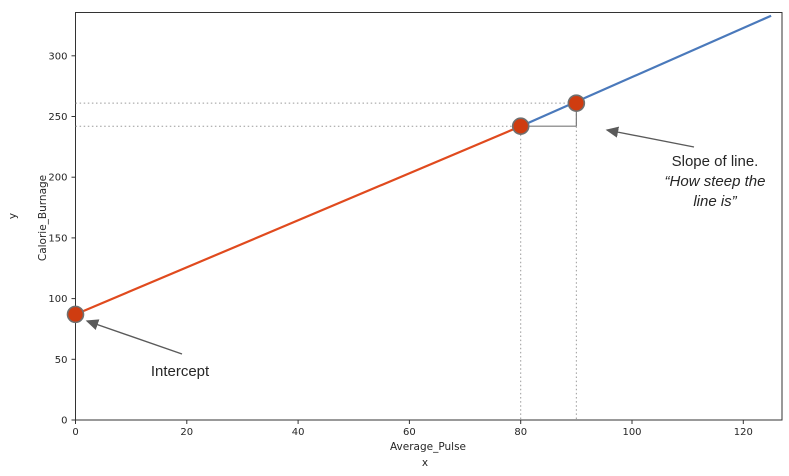  I want to click on intercept-arrow, so click(134, 337).